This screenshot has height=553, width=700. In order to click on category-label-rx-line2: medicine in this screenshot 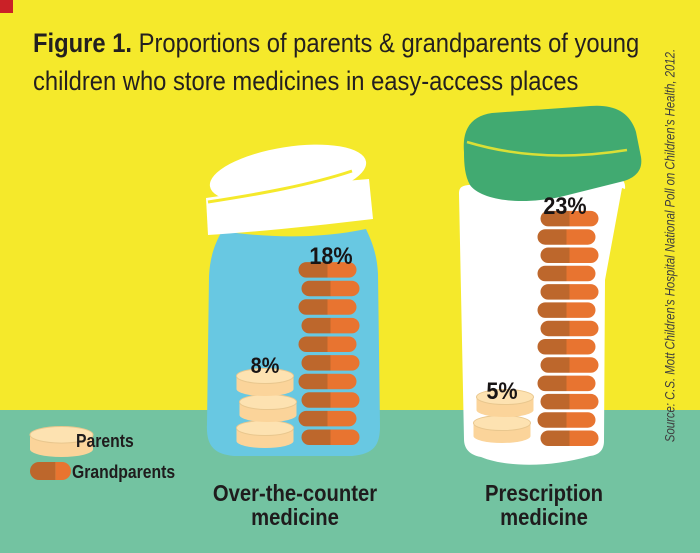, I will do `click(544, 517)`.